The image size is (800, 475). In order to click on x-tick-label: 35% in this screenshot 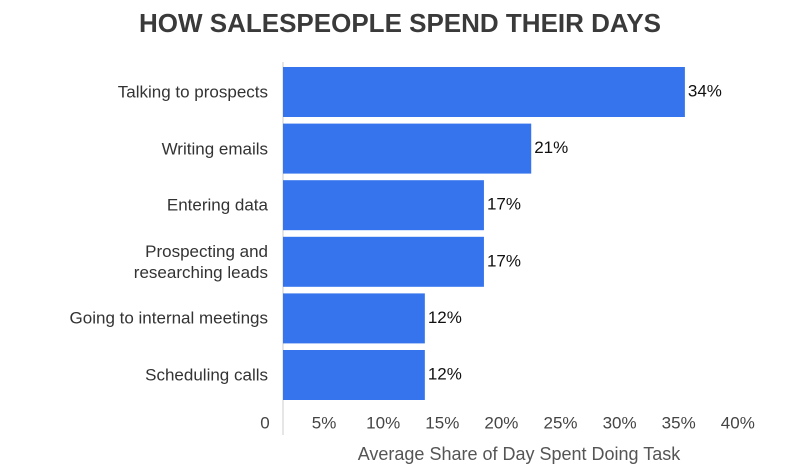, I will do `click(679, 422)`.